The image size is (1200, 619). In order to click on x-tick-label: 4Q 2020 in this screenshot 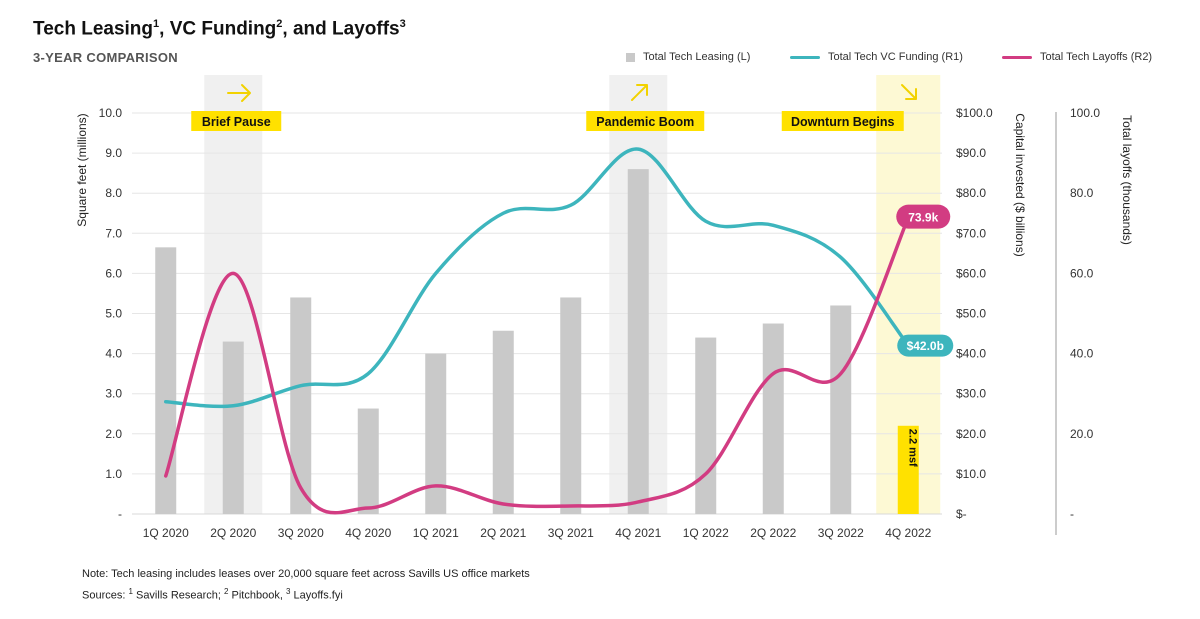, I will do `click(368, 533)`.